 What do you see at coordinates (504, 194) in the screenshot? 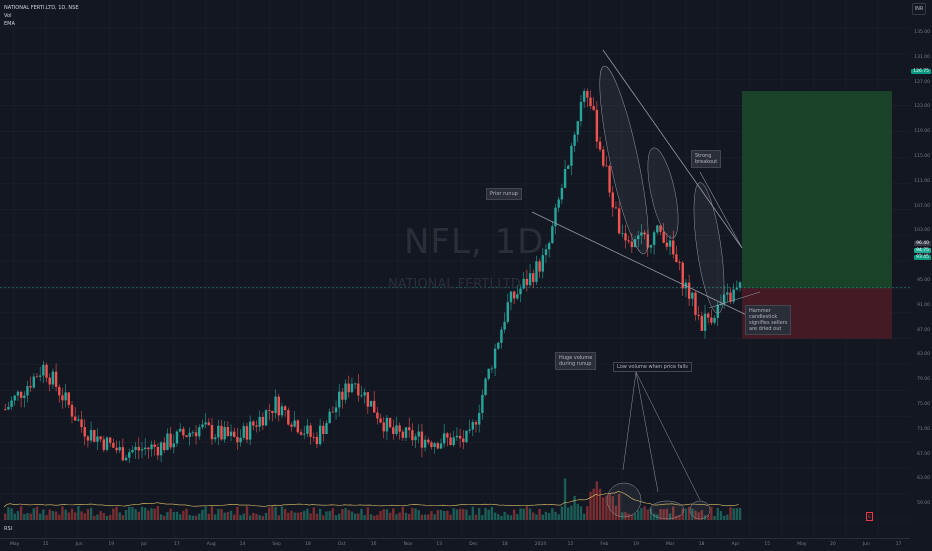
I see `annotation-prior-runup: Prior runup` at bounding box center [504, 194].